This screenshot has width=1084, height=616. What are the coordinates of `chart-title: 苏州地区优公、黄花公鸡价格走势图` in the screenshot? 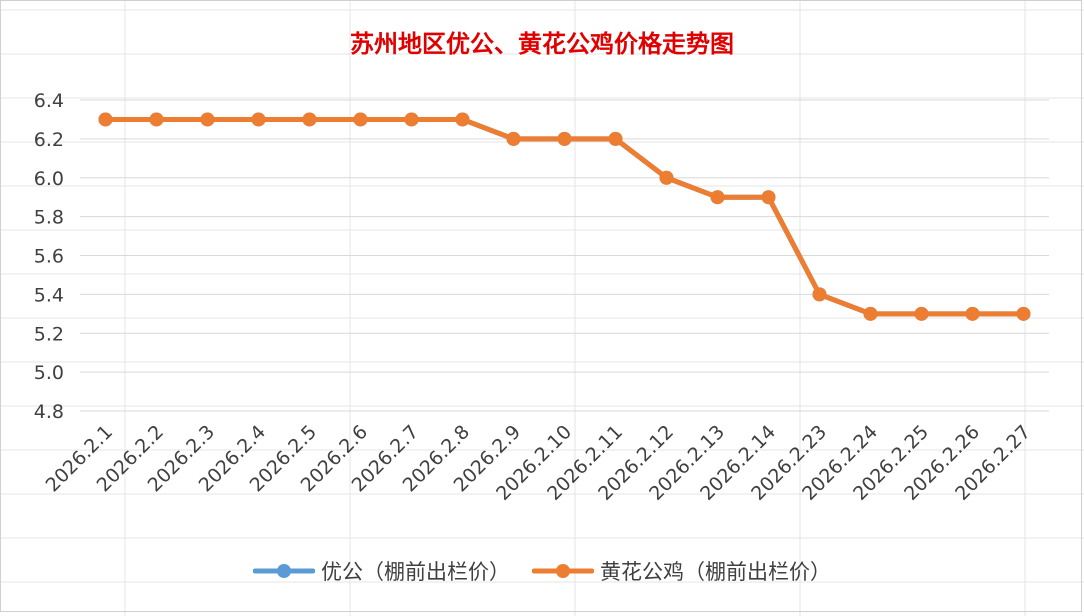 It's located at (542, 43).